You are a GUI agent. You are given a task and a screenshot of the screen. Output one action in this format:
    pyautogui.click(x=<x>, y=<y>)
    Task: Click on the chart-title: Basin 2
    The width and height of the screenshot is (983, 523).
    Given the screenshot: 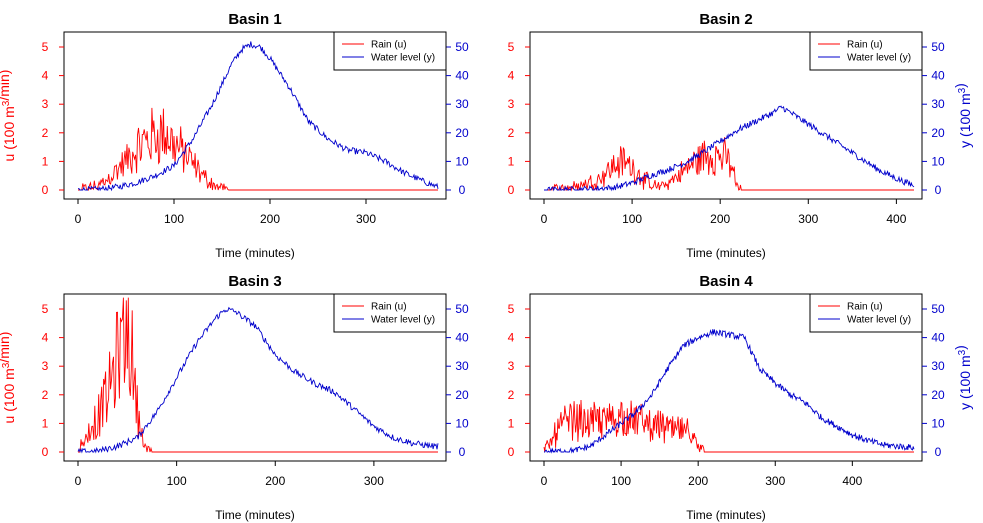 What is the action you would take?
    pyautogui.click(x=725, y=19)
    